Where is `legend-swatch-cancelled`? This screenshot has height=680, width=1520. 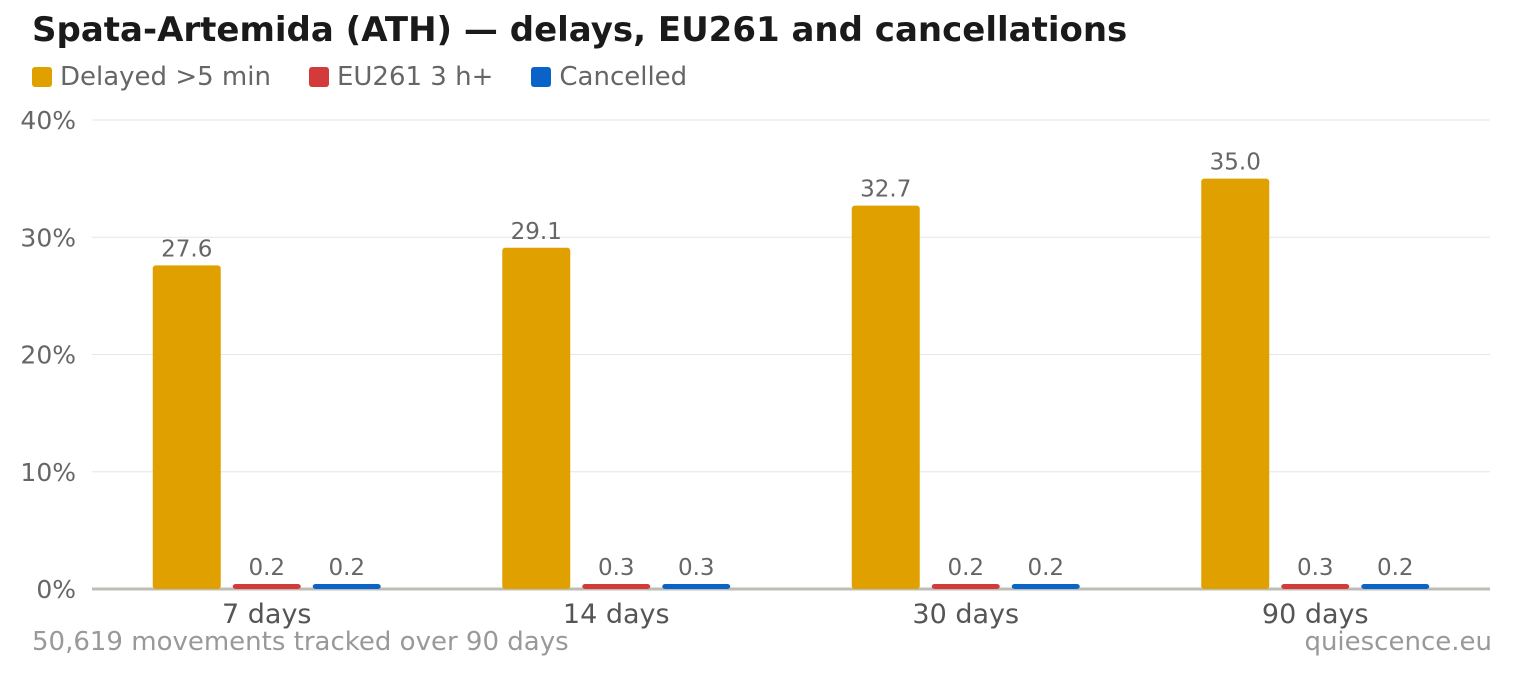 legend-swatch-cancelled is located at coordinates (541, 77).